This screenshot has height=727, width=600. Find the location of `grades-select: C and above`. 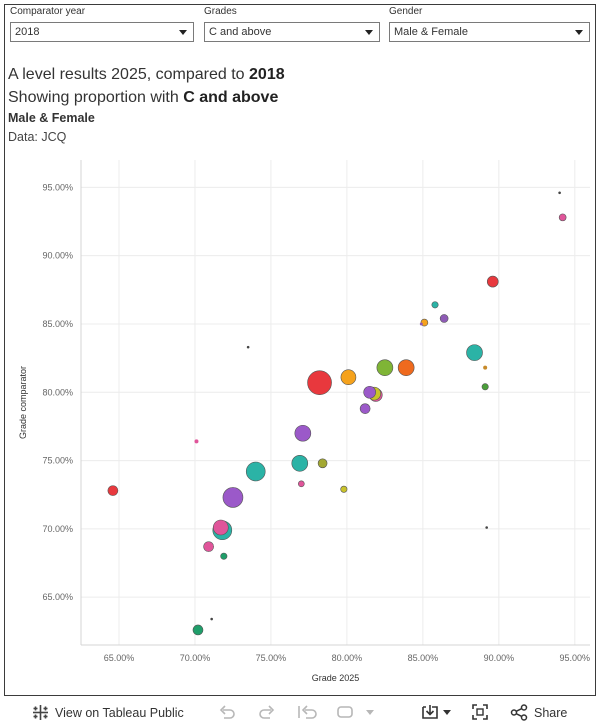

grades-select: C and above is located at coordinates (292, 32).